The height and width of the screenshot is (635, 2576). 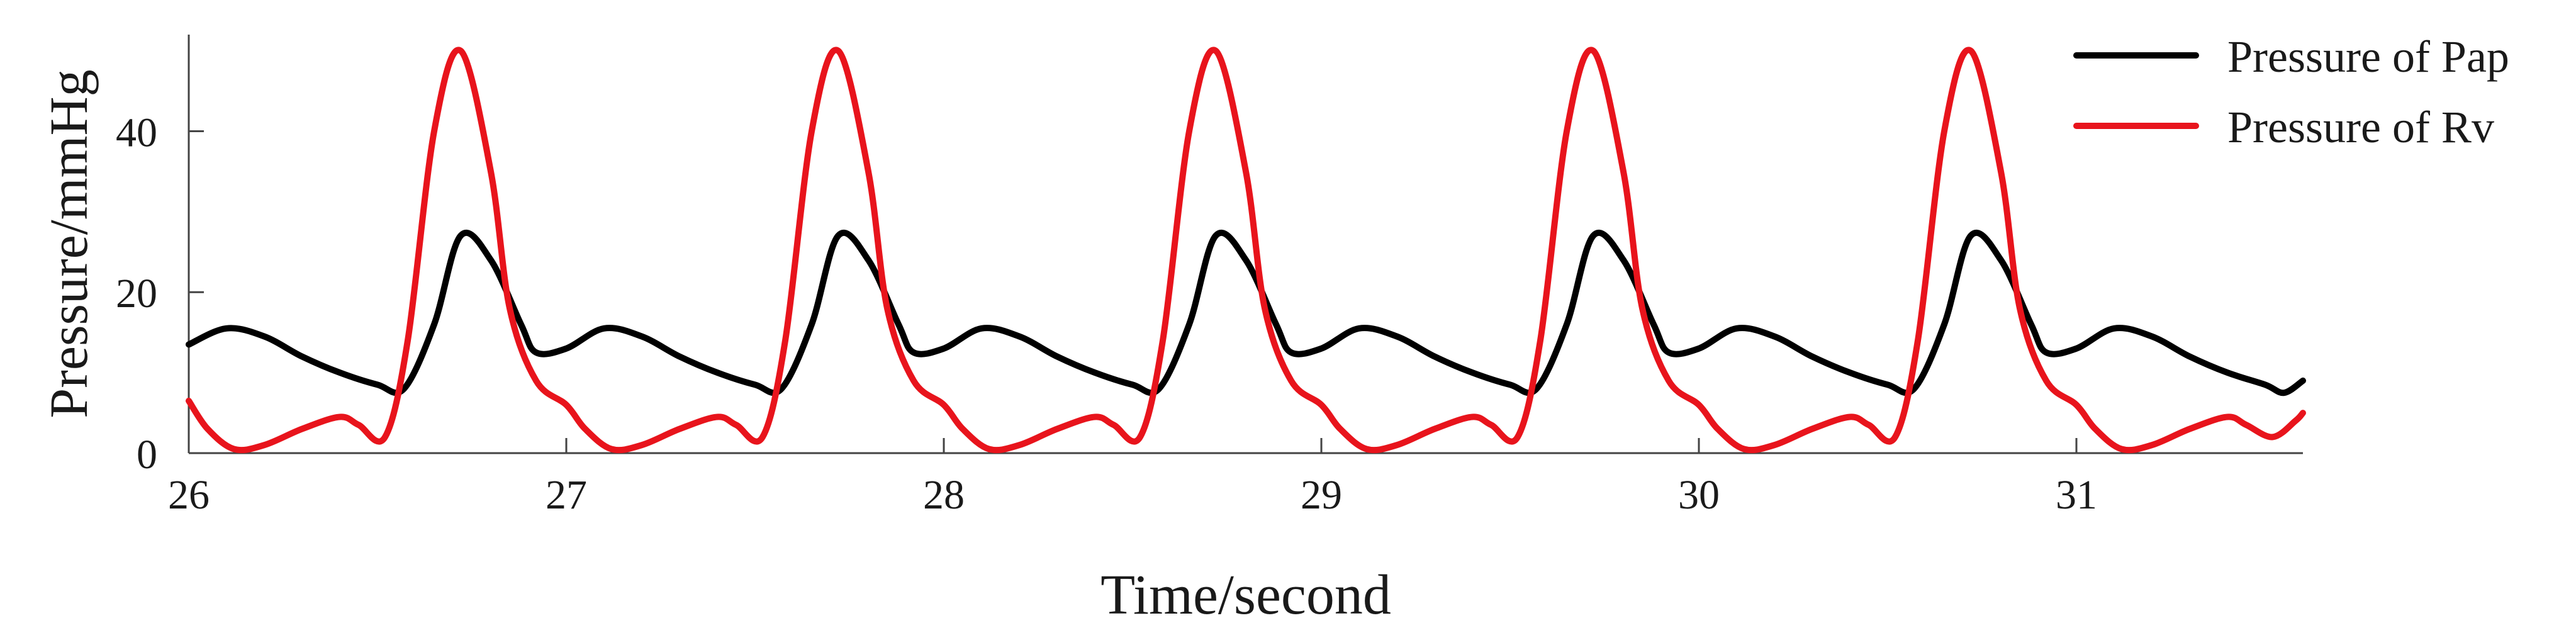 What do you see at coordinates (189, 495) in the screenshot?
I see `x-tick-label: 26` at bounding box center [189, 495].